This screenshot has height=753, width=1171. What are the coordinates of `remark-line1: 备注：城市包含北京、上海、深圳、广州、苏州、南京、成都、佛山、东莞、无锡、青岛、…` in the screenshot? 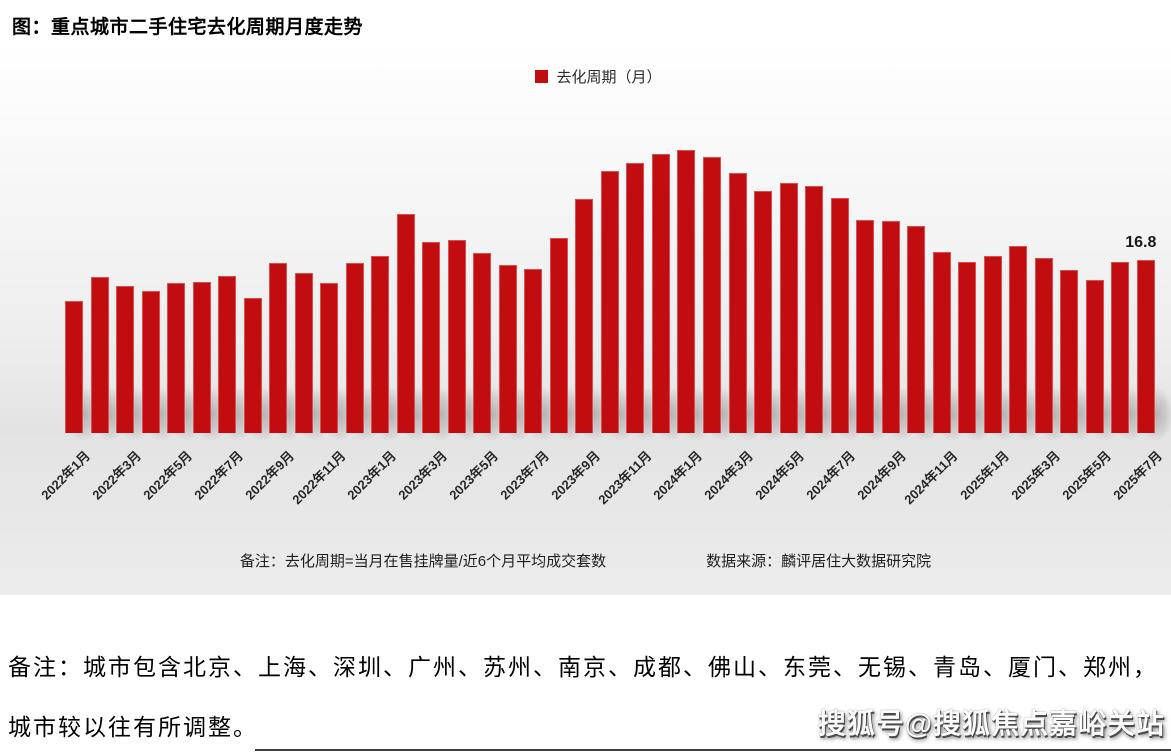 It's located at (583, 667).